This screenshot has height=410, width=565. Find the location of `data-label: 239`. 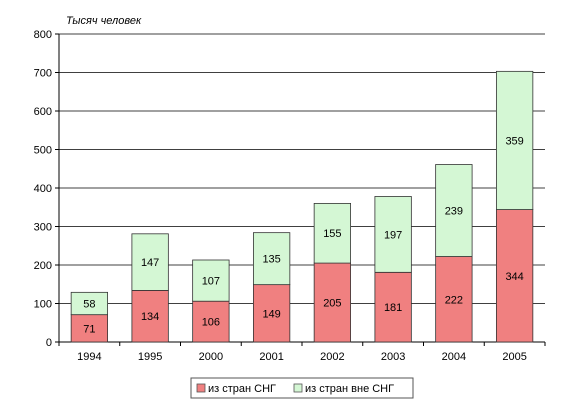

data-label: 239 is located at coordinates (454, 212).